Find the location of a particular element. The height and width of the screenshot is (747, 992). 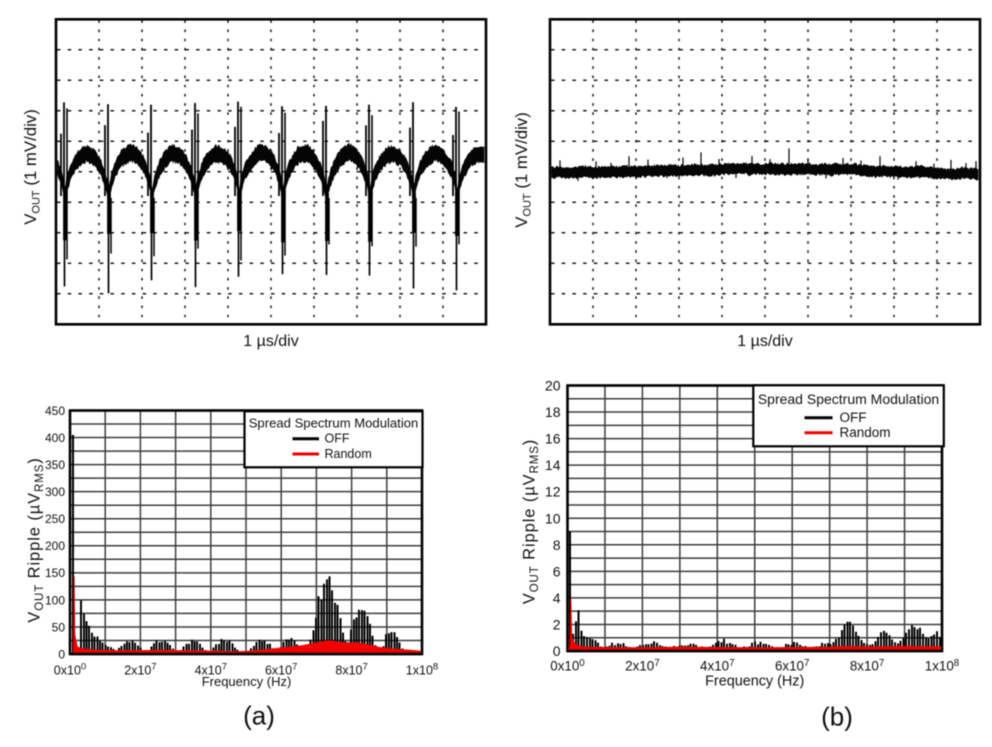

svg-text: 18 is located at coordinates (553, 412).